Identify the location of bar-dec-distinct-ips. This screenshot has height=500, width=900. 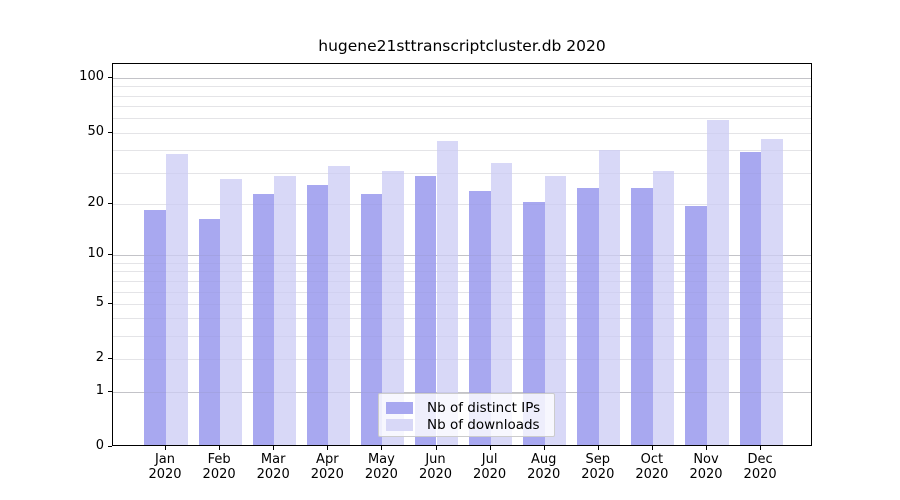
(750, 298).